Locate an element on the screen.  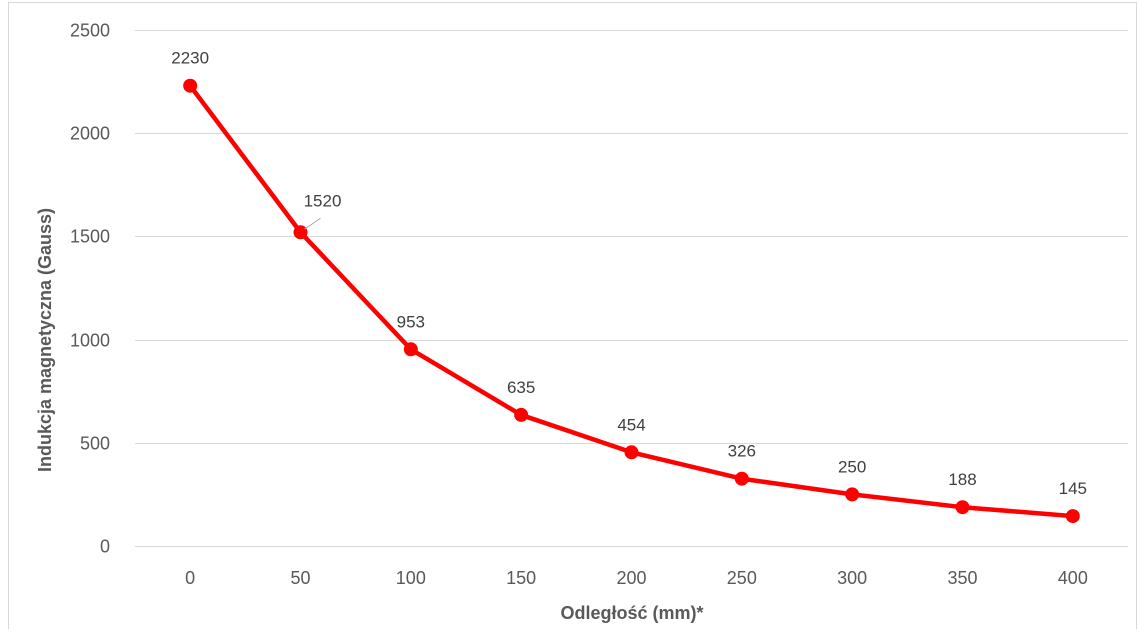
y-tick-label: 1500 is located at coordinates (90, 237).